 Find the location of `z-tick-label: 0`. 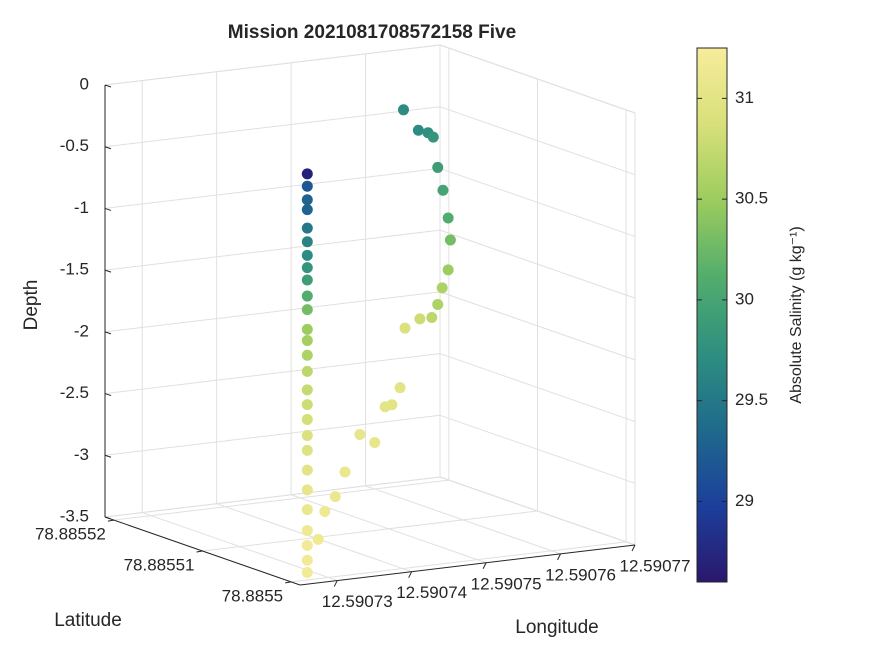

z-tick-label: 0 is located at coordinates (84, 83).